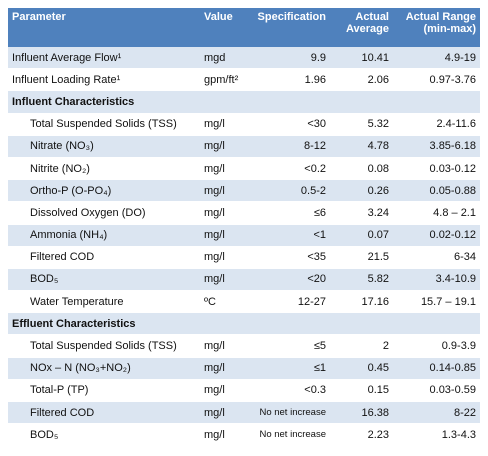 The image size is (488, 456). What do you see at coordinates (104, 27) in the screenshot?
I see `header-cell: Parameter` at bounding box center [104, 27].